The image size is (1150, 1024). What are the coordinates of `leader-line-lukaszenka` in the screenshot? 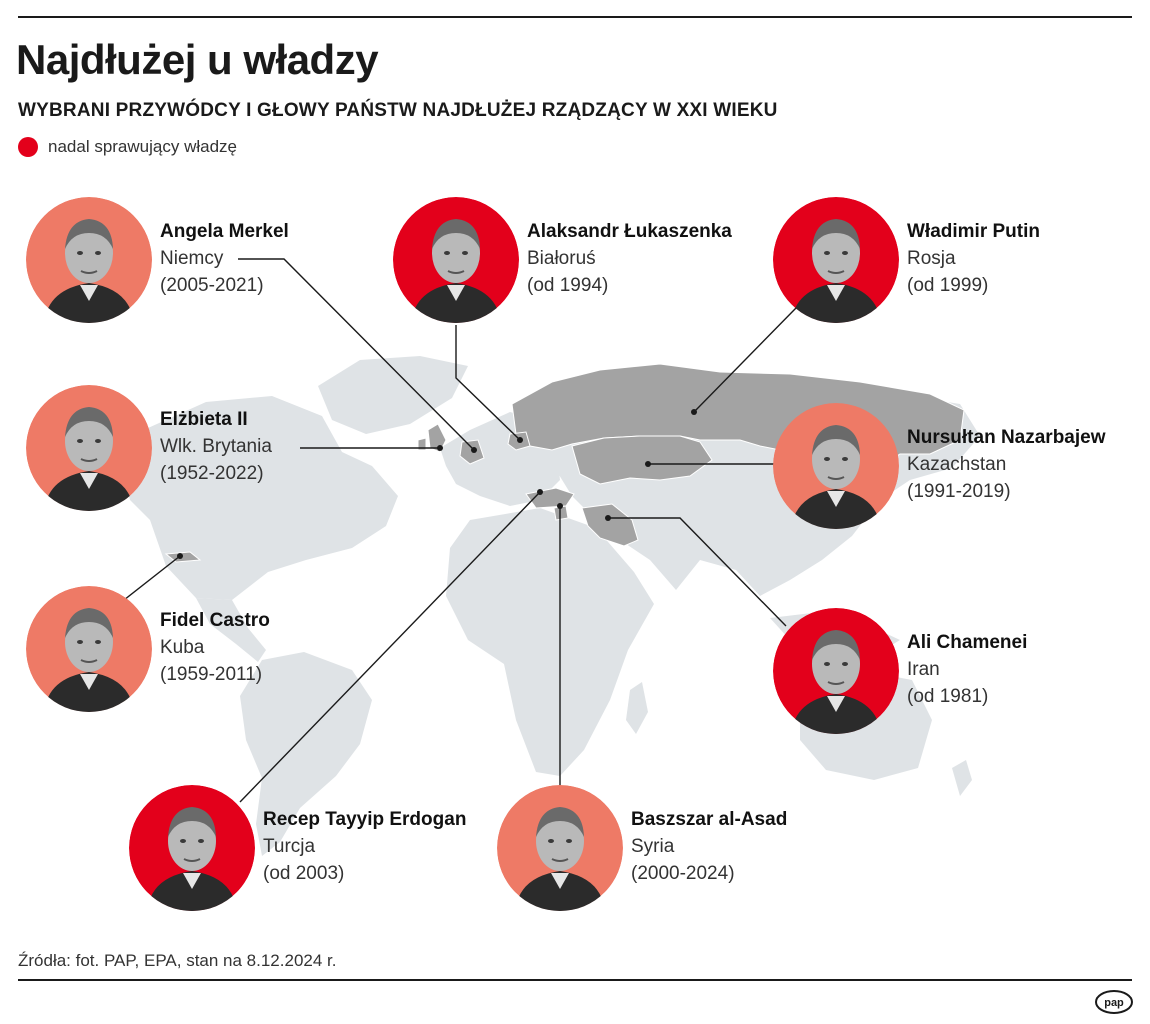 It's located at (488, 383).